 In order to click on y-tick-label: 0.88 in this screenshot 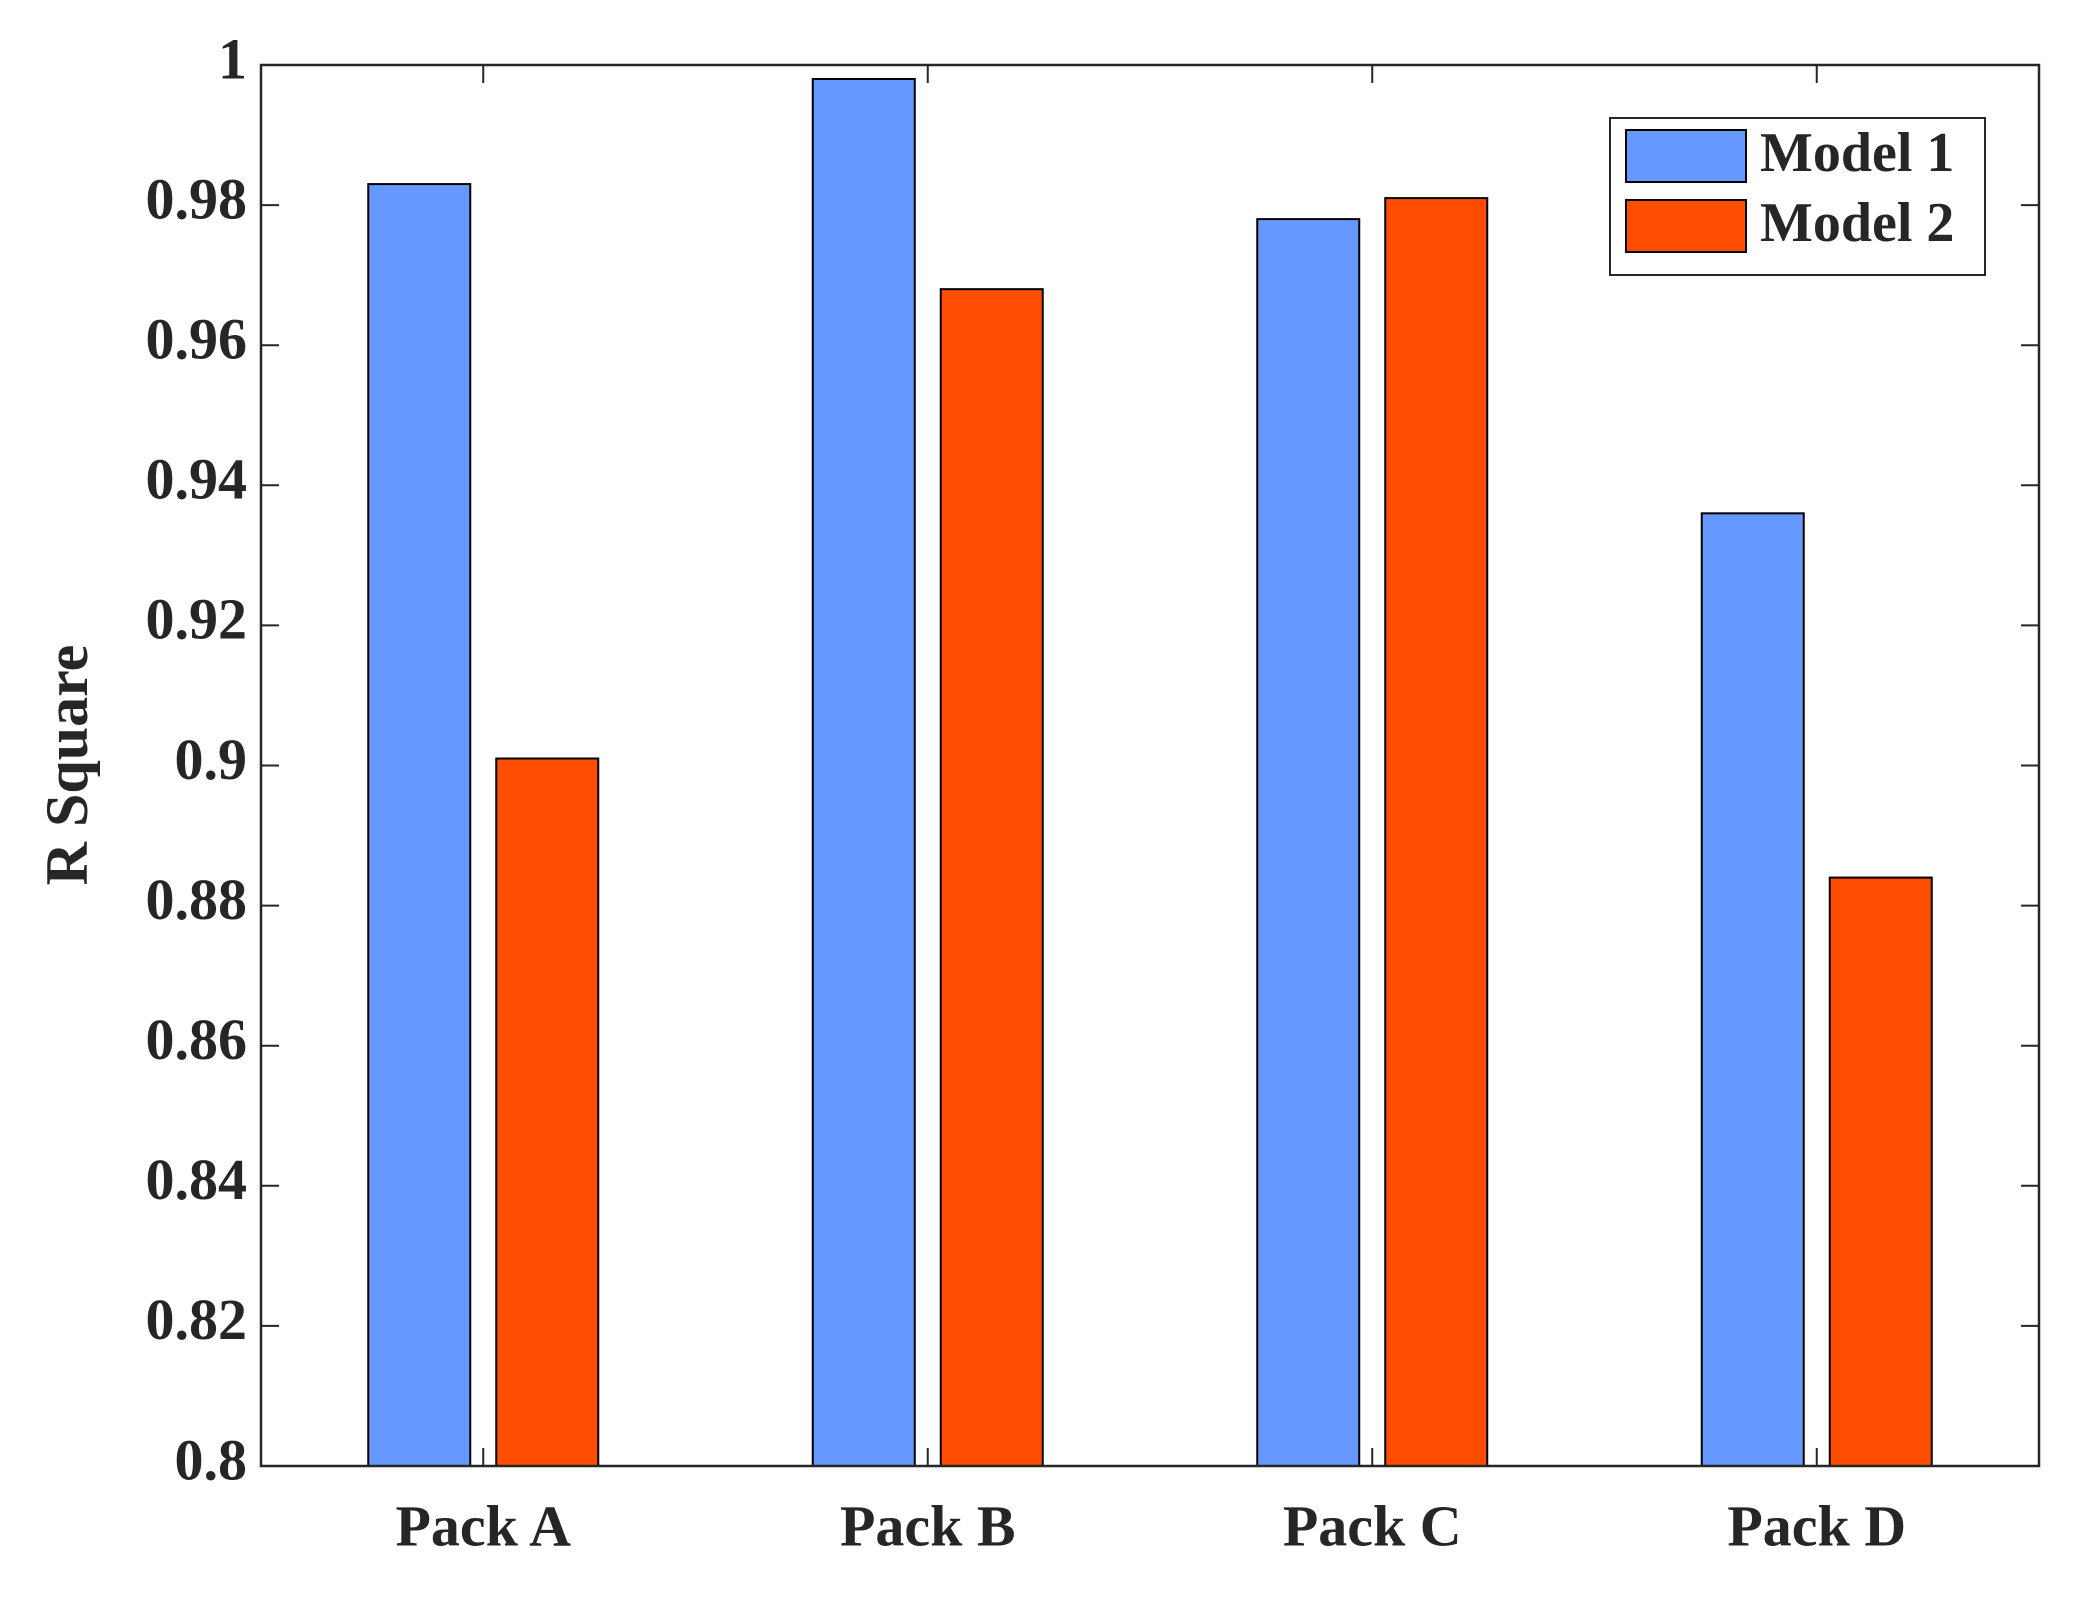, I will do `click(197, 899)`.